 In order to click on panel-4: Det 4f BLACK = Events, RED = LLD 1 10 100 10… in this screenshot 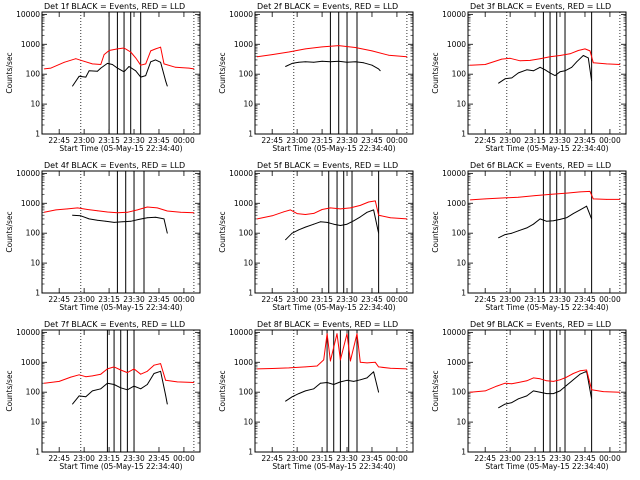, I will do `click(103, 236)`.